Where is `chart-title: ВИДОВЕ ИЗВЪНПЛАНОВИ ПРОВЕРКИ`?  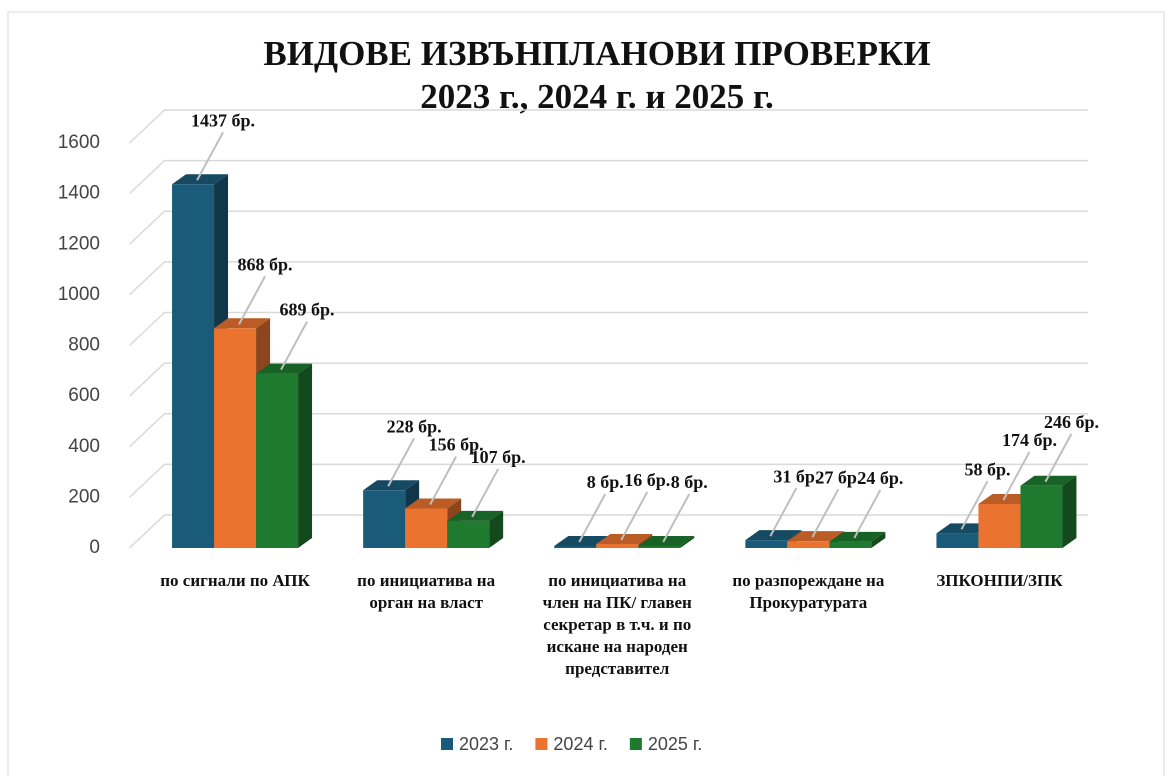 chart-title: ВИДОВЕ ИЗВЪНПЛАНОВИ ПРОВЕРКИ is located at coordinates (596, 53).